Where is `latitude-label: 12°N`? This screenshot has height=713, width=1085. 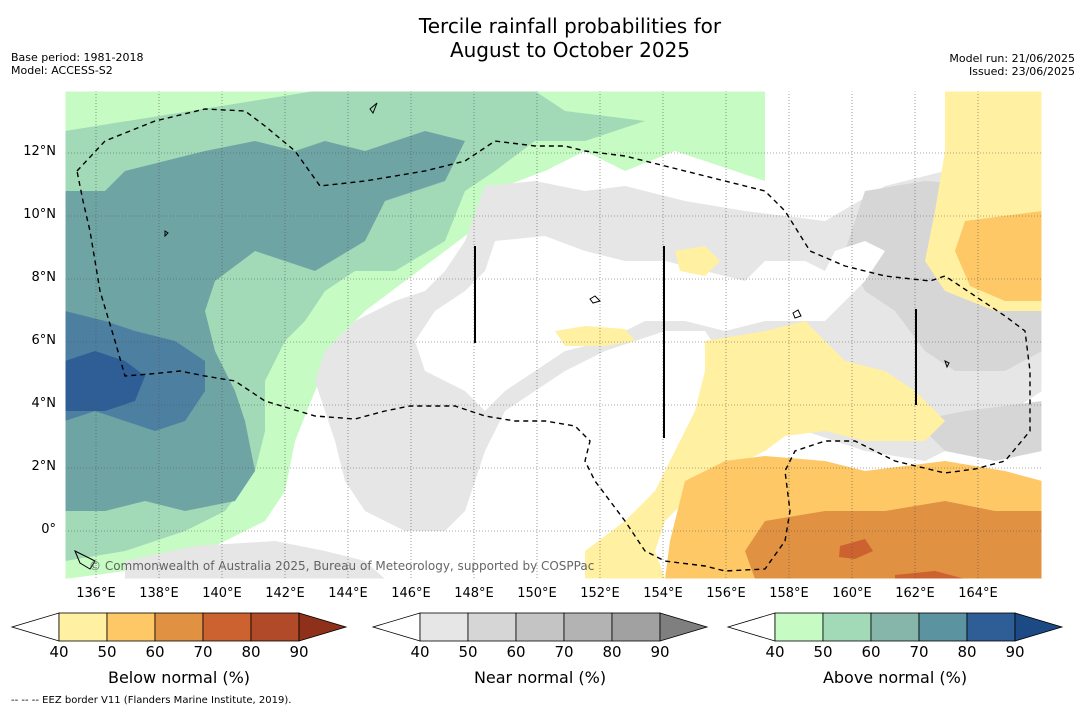 latitude-label: 12°N is located at coordinates (39, 151).